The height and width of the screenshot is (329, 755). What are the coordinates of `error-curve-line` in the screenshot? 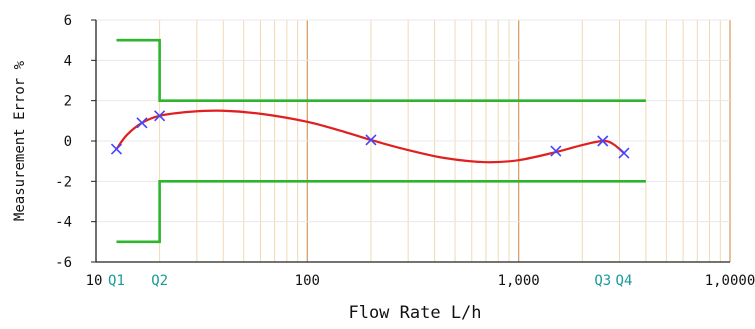 It's located at (370, 136).